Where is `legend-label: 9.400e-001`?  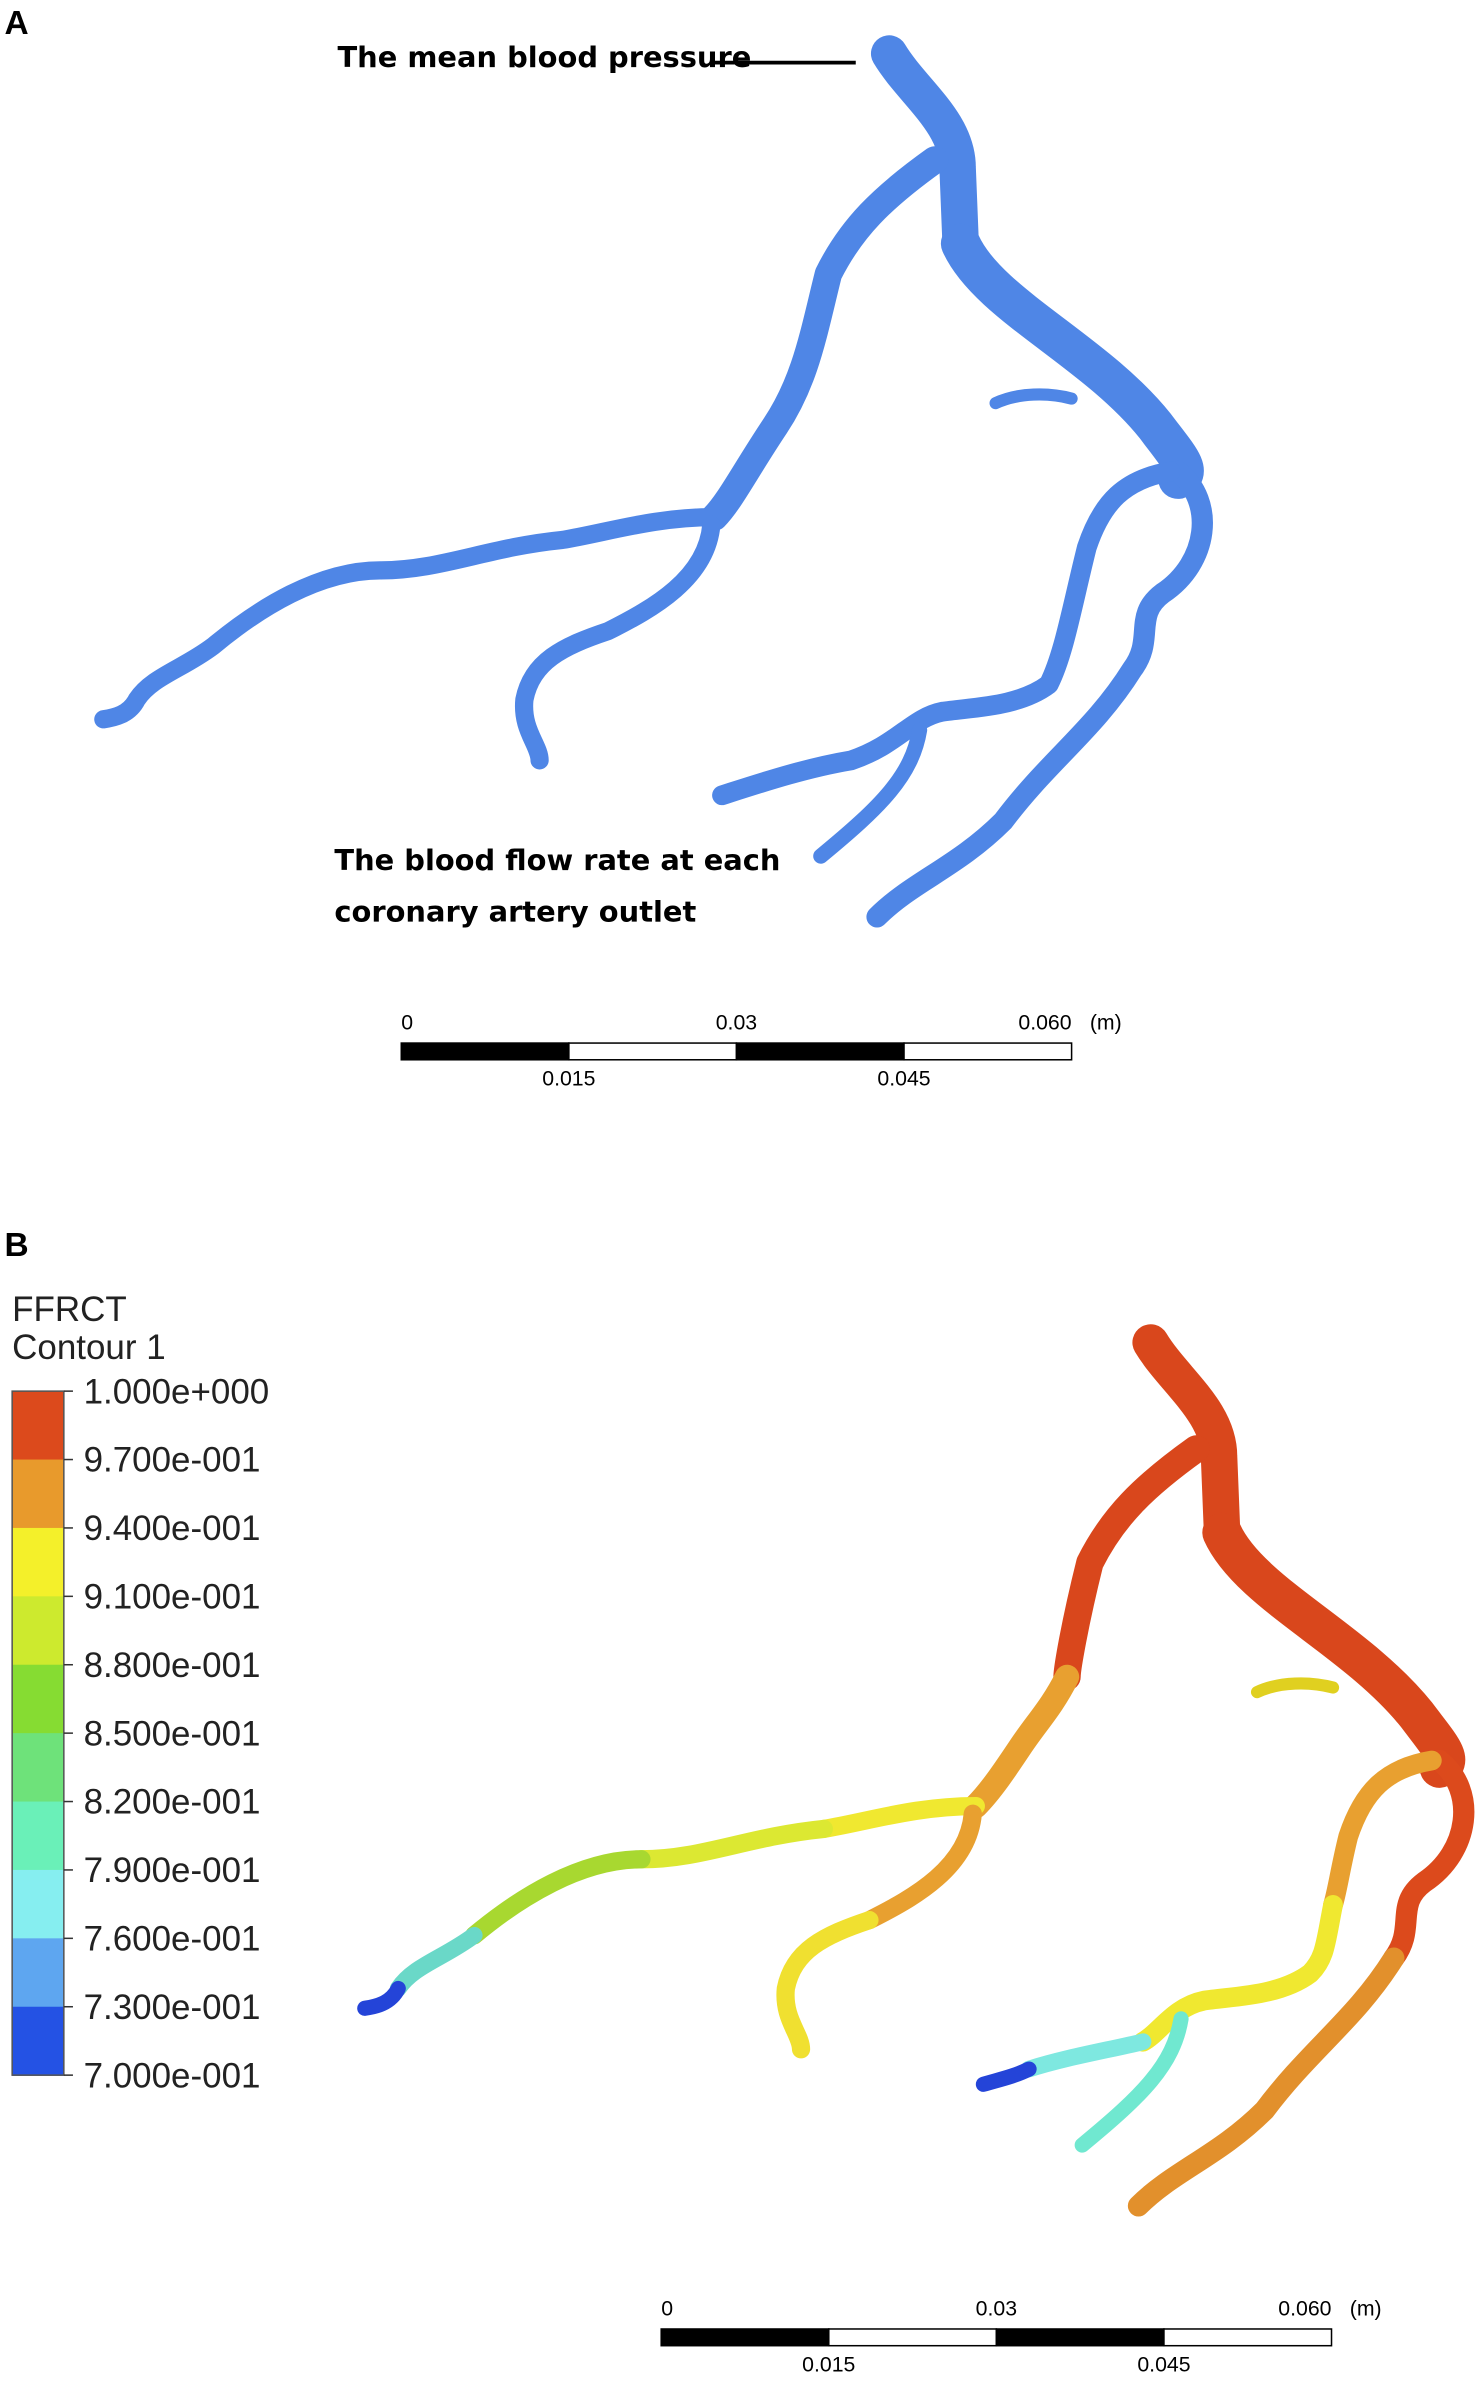 legend-label: 9.400e-001 is located at coordinates (172, 1528).